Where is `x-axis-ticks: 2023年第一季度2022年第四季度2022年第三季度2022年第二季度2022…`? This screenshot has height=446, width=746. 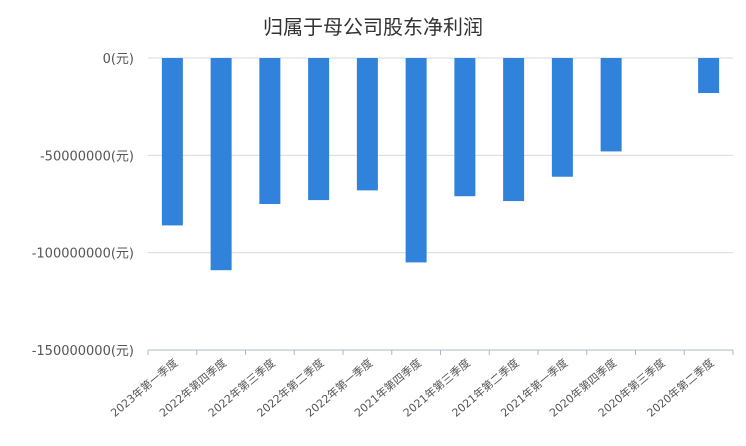 x-axis-ticks: 2023年第一季度2022年第四季度2022年第三季度2022年第二季度2022… is located at coordinates (412, 388).